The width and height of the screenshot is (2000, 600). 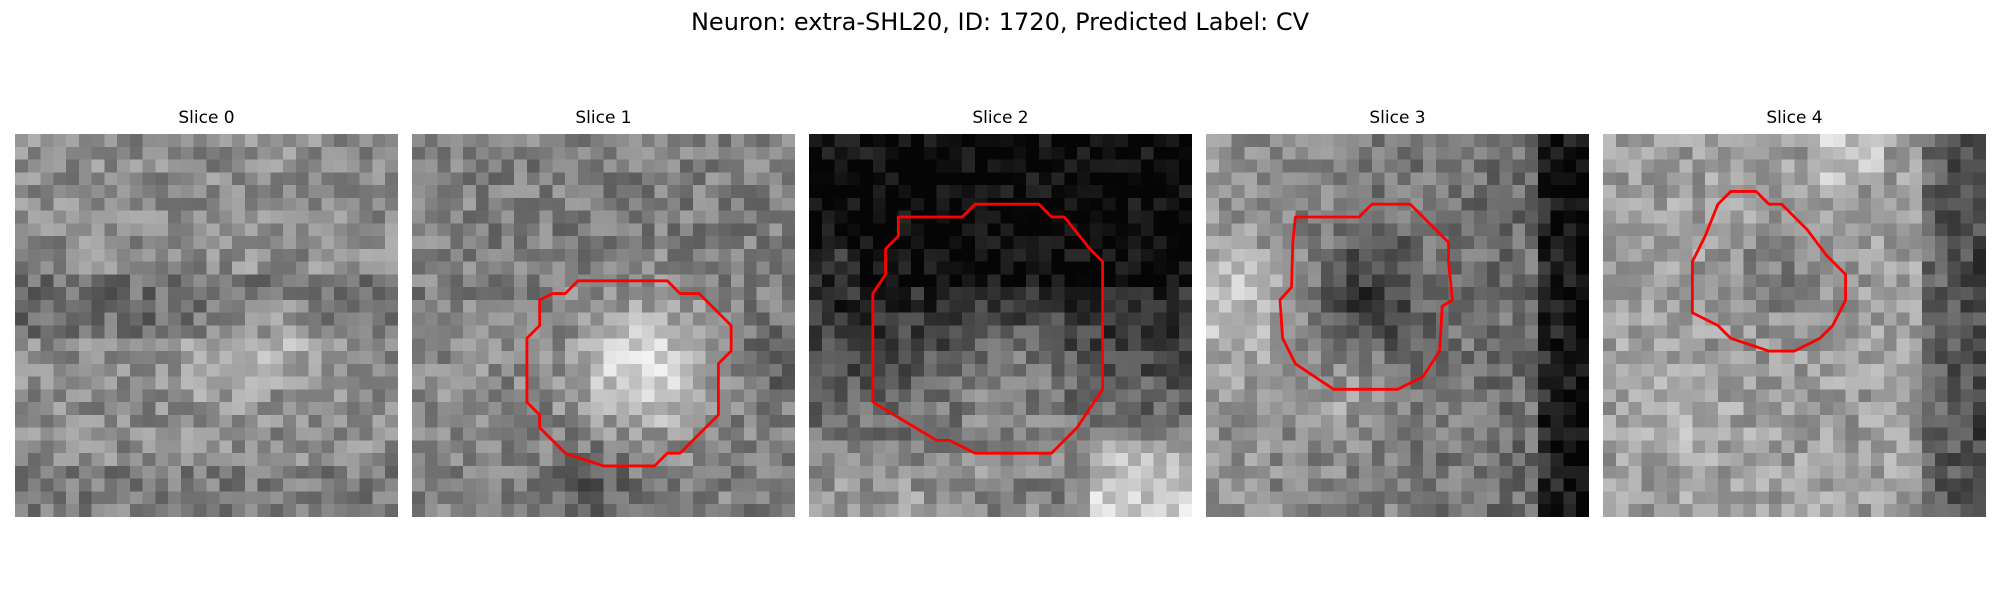 I want to click on slice-panel-4: Slice 4, so click(x=1794, y=312).